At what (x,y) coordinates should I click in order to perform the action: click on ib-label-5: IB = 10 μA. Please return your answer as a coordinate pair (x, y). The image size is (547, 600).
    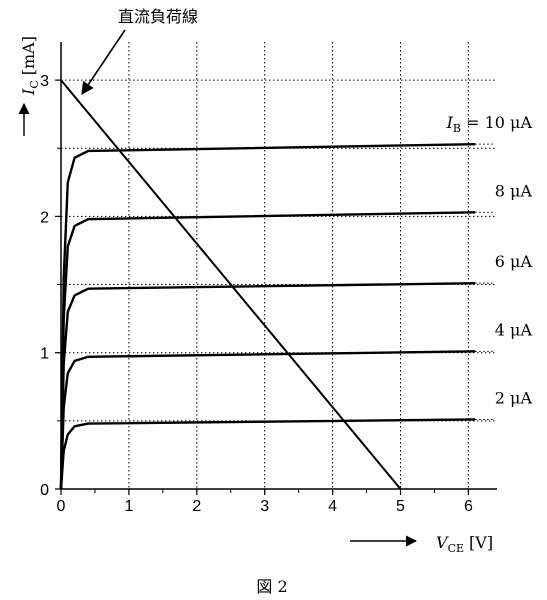
    Looking at the image, I should click on (489, 124).